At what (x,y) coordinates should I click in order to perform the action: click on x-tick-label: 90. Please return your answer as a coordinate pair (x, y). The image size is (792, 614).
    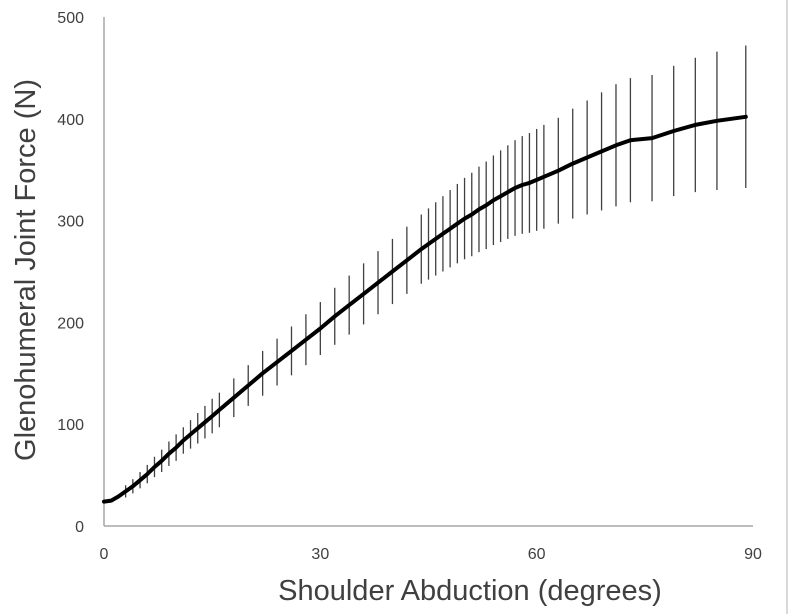
    Looking at the image, I should click on (753, 554).